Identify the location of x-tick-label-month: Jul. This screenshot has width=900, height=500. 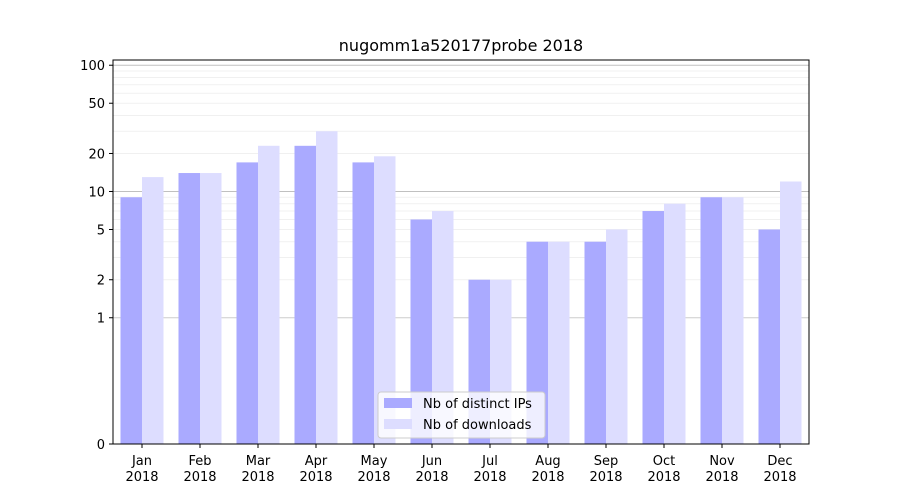
(489, 461).